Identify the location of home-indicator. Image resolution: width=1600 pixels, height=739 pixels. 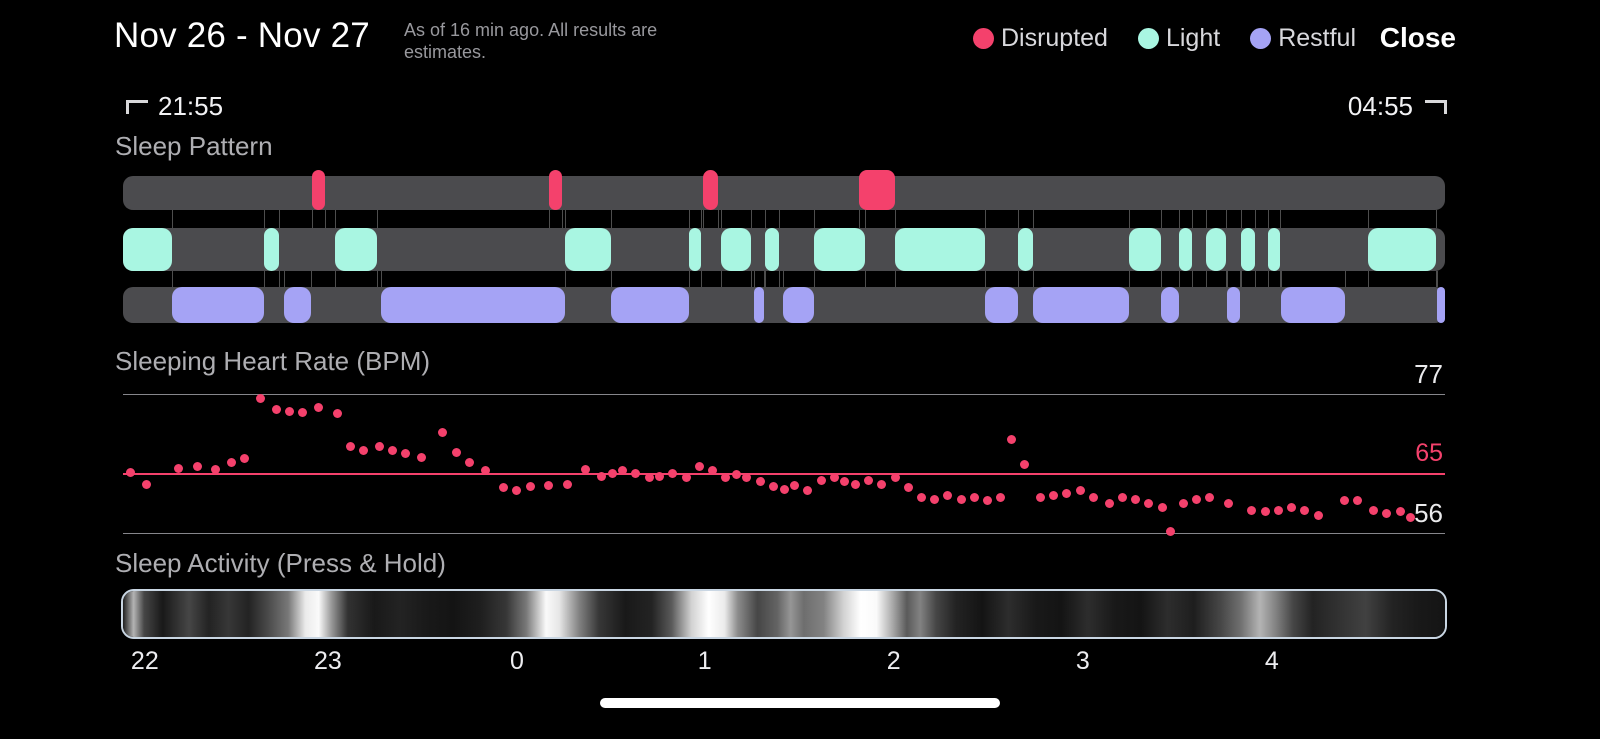
(800, 703).